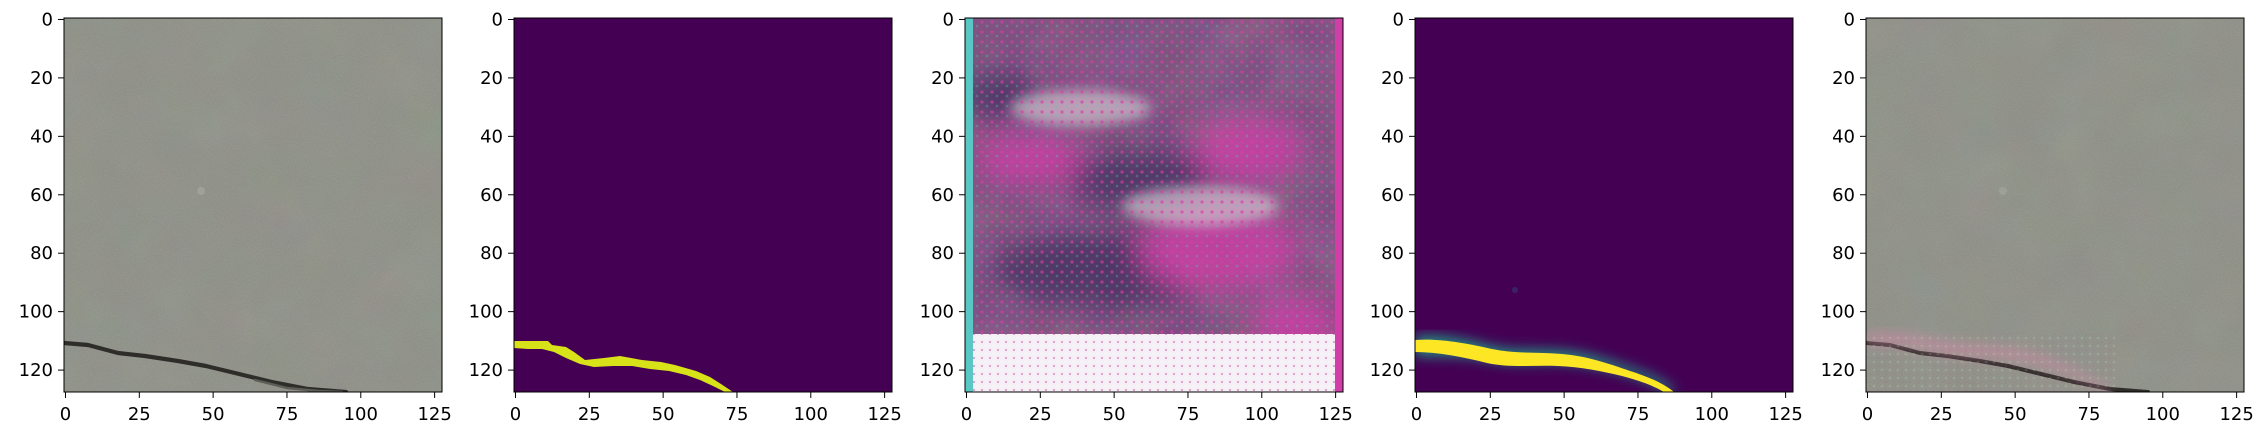  Describe the element at coordinates (47, 19) in the screenshot. I see `panel-1-y-tick-label-0: 0` at that location.